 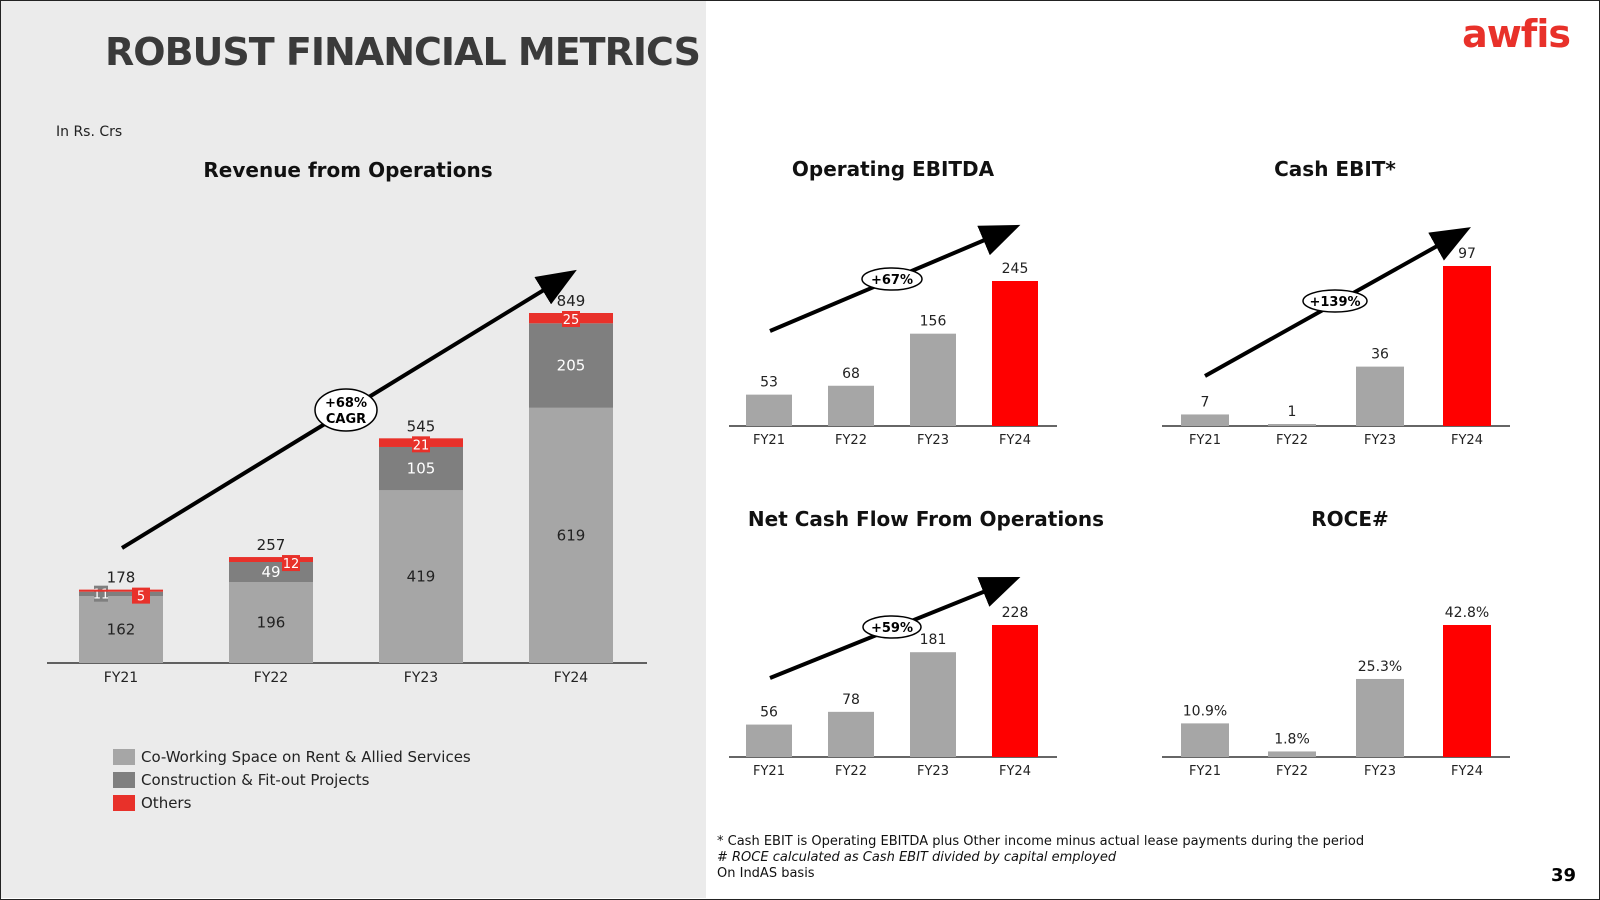 What do you see at coordinates (421, 678) in the screenshot?
I see `revenue-x-tick: FY23` at bounding box center [421, 678].